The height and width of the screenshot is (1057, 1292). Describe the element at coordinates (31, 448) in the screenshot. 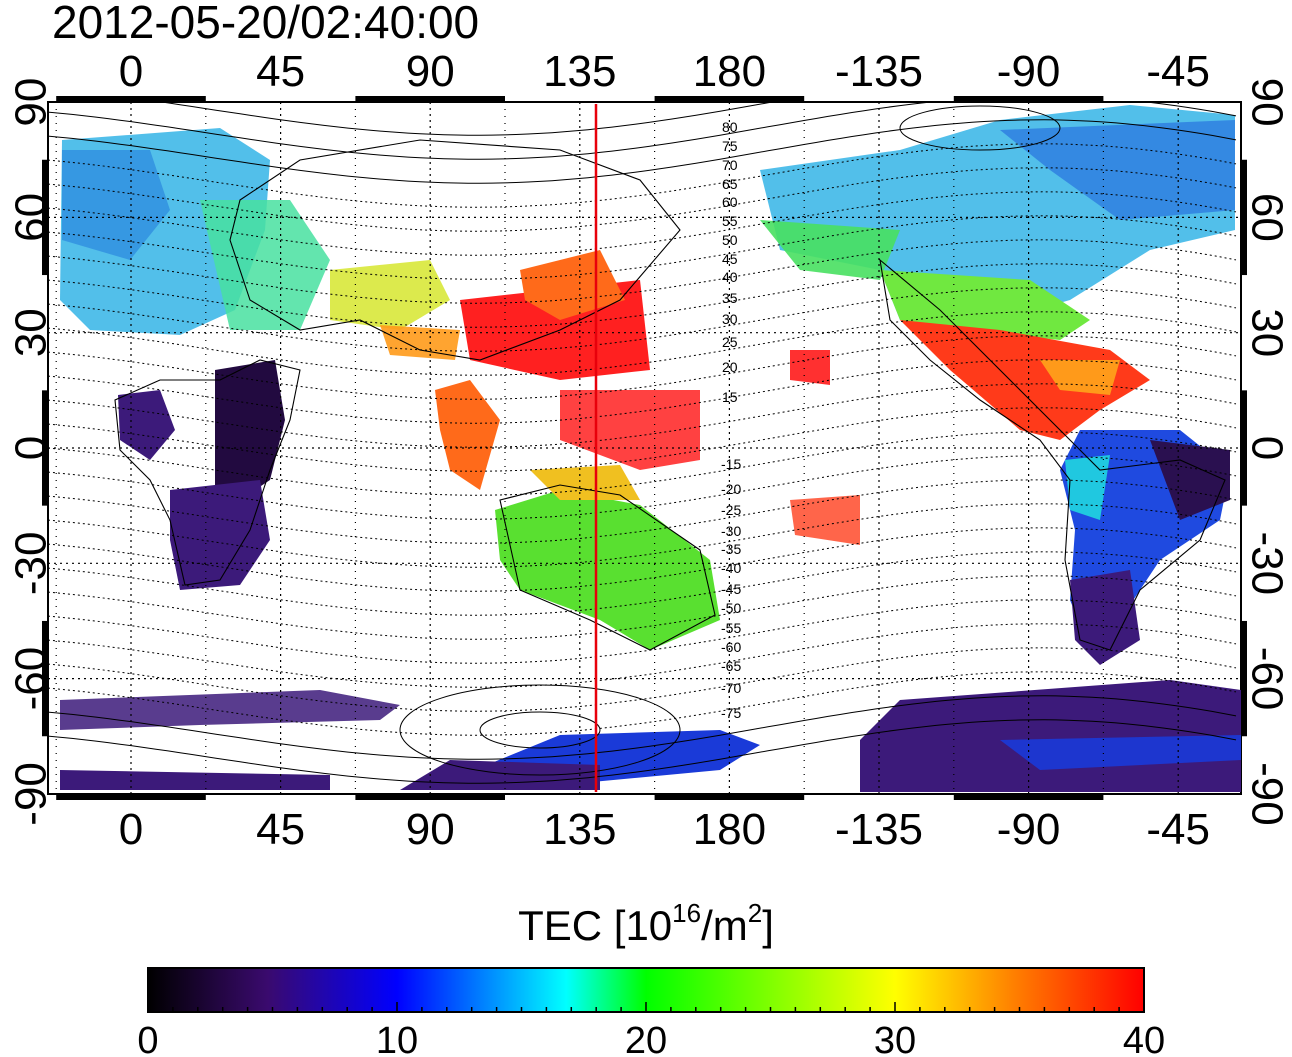

I see `lat-tick-left: 0` at that location.